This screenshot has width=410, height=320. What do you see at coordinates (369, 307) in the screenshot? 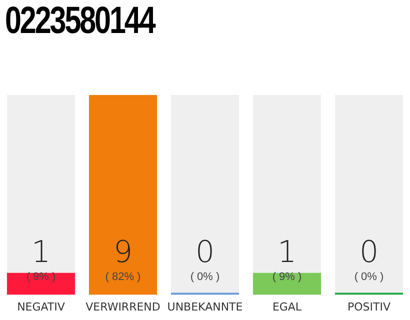
I see `x-tick-label: POSITIV` at bounding box center [369, 307].